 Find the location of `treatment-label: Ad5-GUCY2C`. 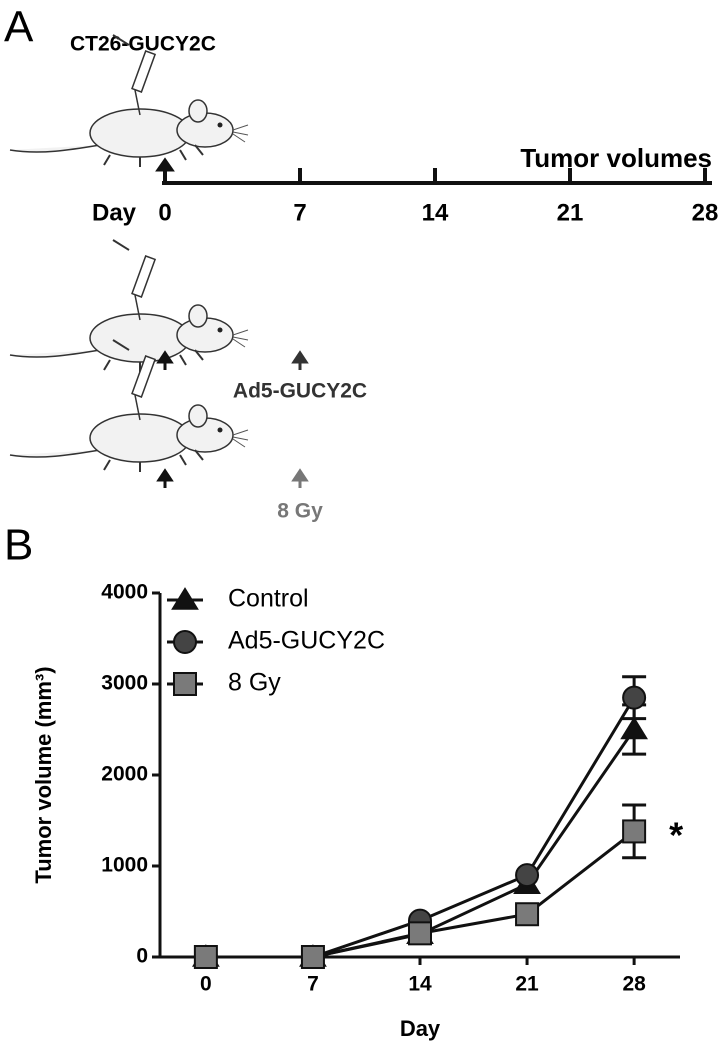

treatment-label: Ad5-GUCY2C is located at coordinates (300, 391).